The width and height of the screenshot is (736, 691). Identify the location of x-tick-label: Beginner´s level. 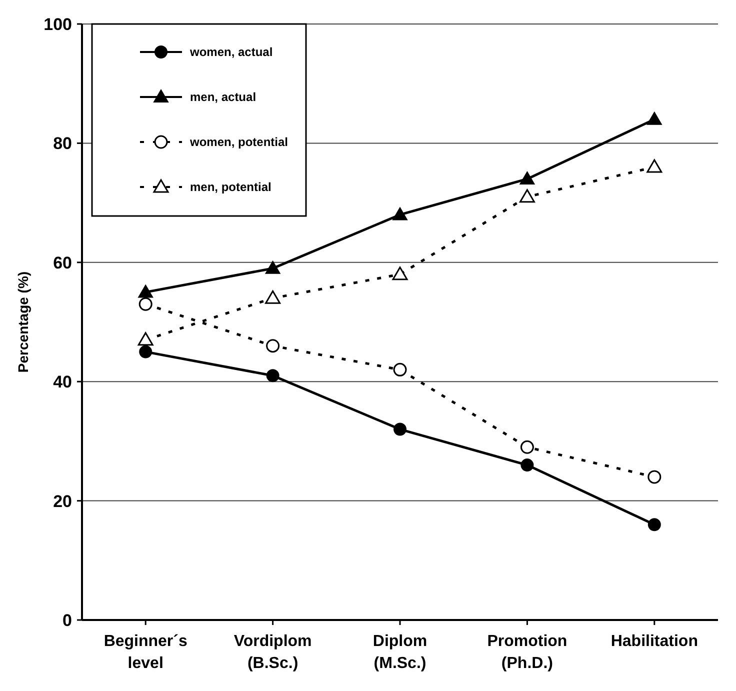
(146, 652).